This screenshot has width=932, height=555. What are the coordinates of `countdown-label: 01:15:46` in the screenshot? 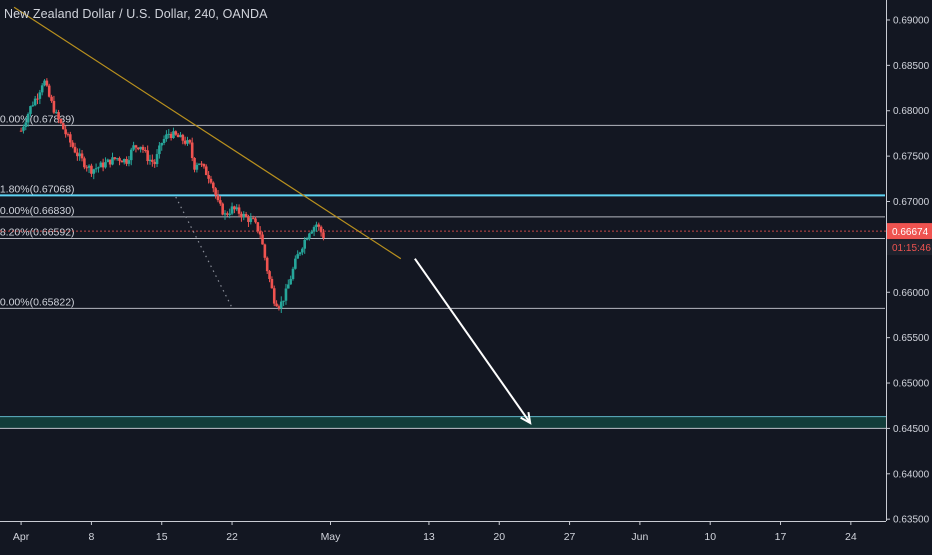 It's located at (911, 248).